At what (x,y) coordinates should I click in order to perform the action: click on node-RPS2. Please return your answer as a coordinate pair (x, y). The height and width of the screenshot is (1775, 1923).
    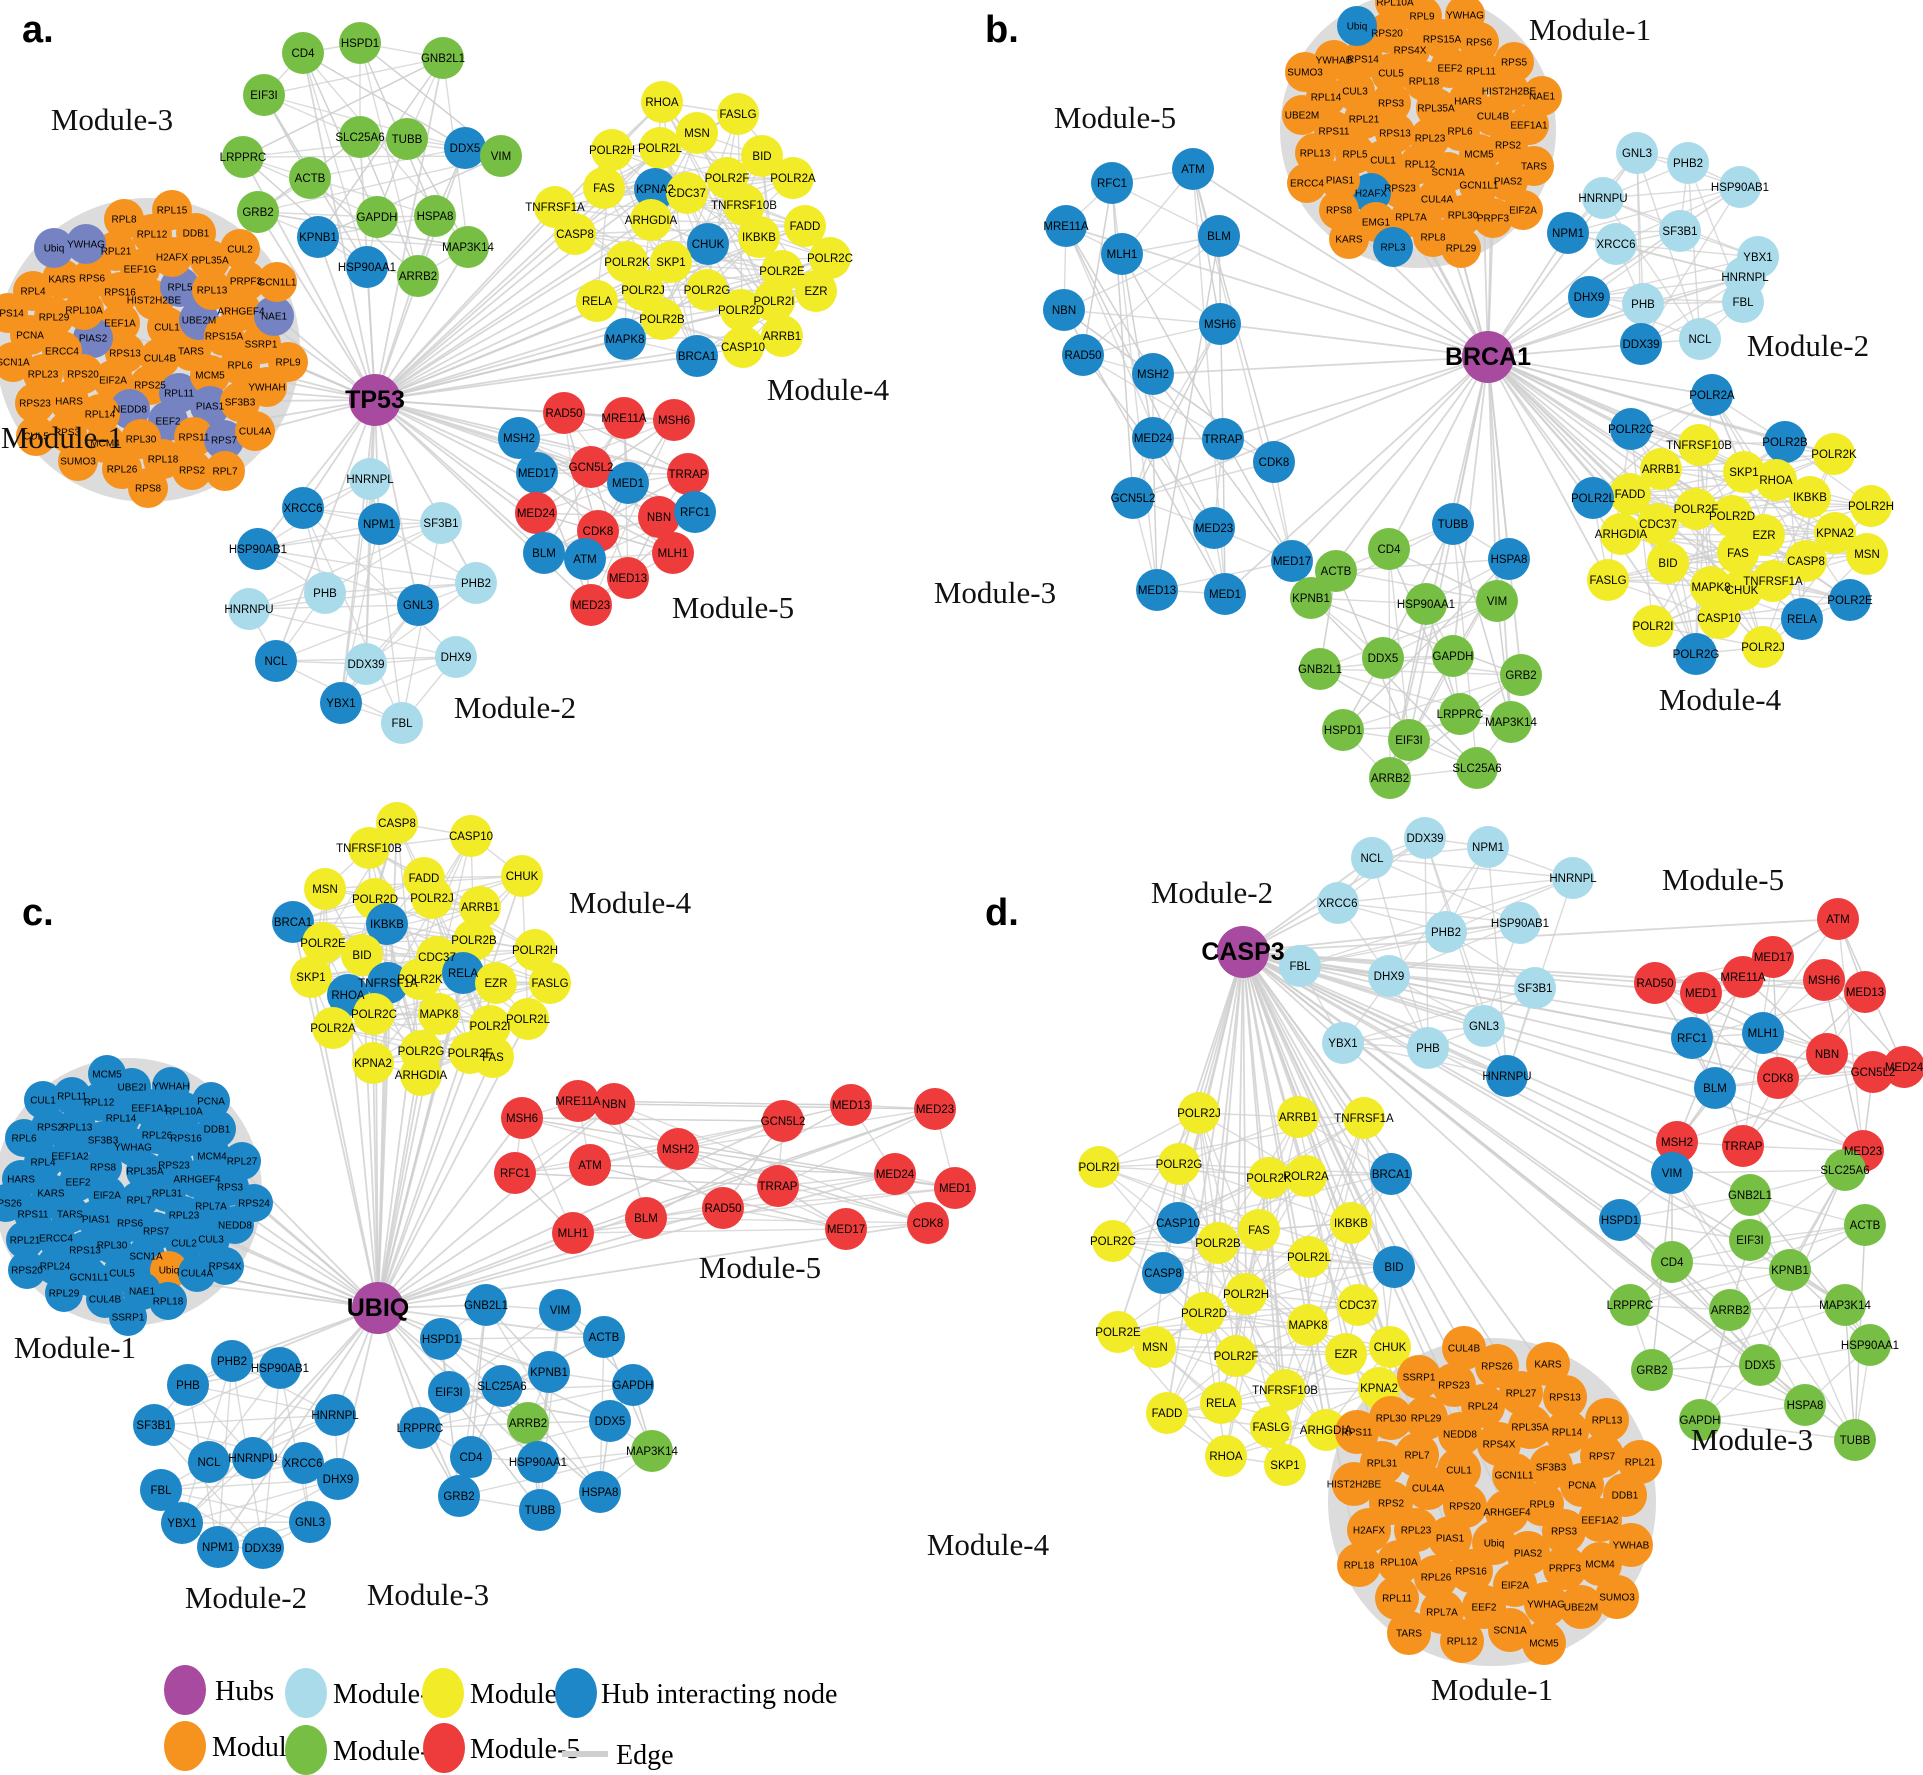
    Looking at the image, I should click on (192, 470).